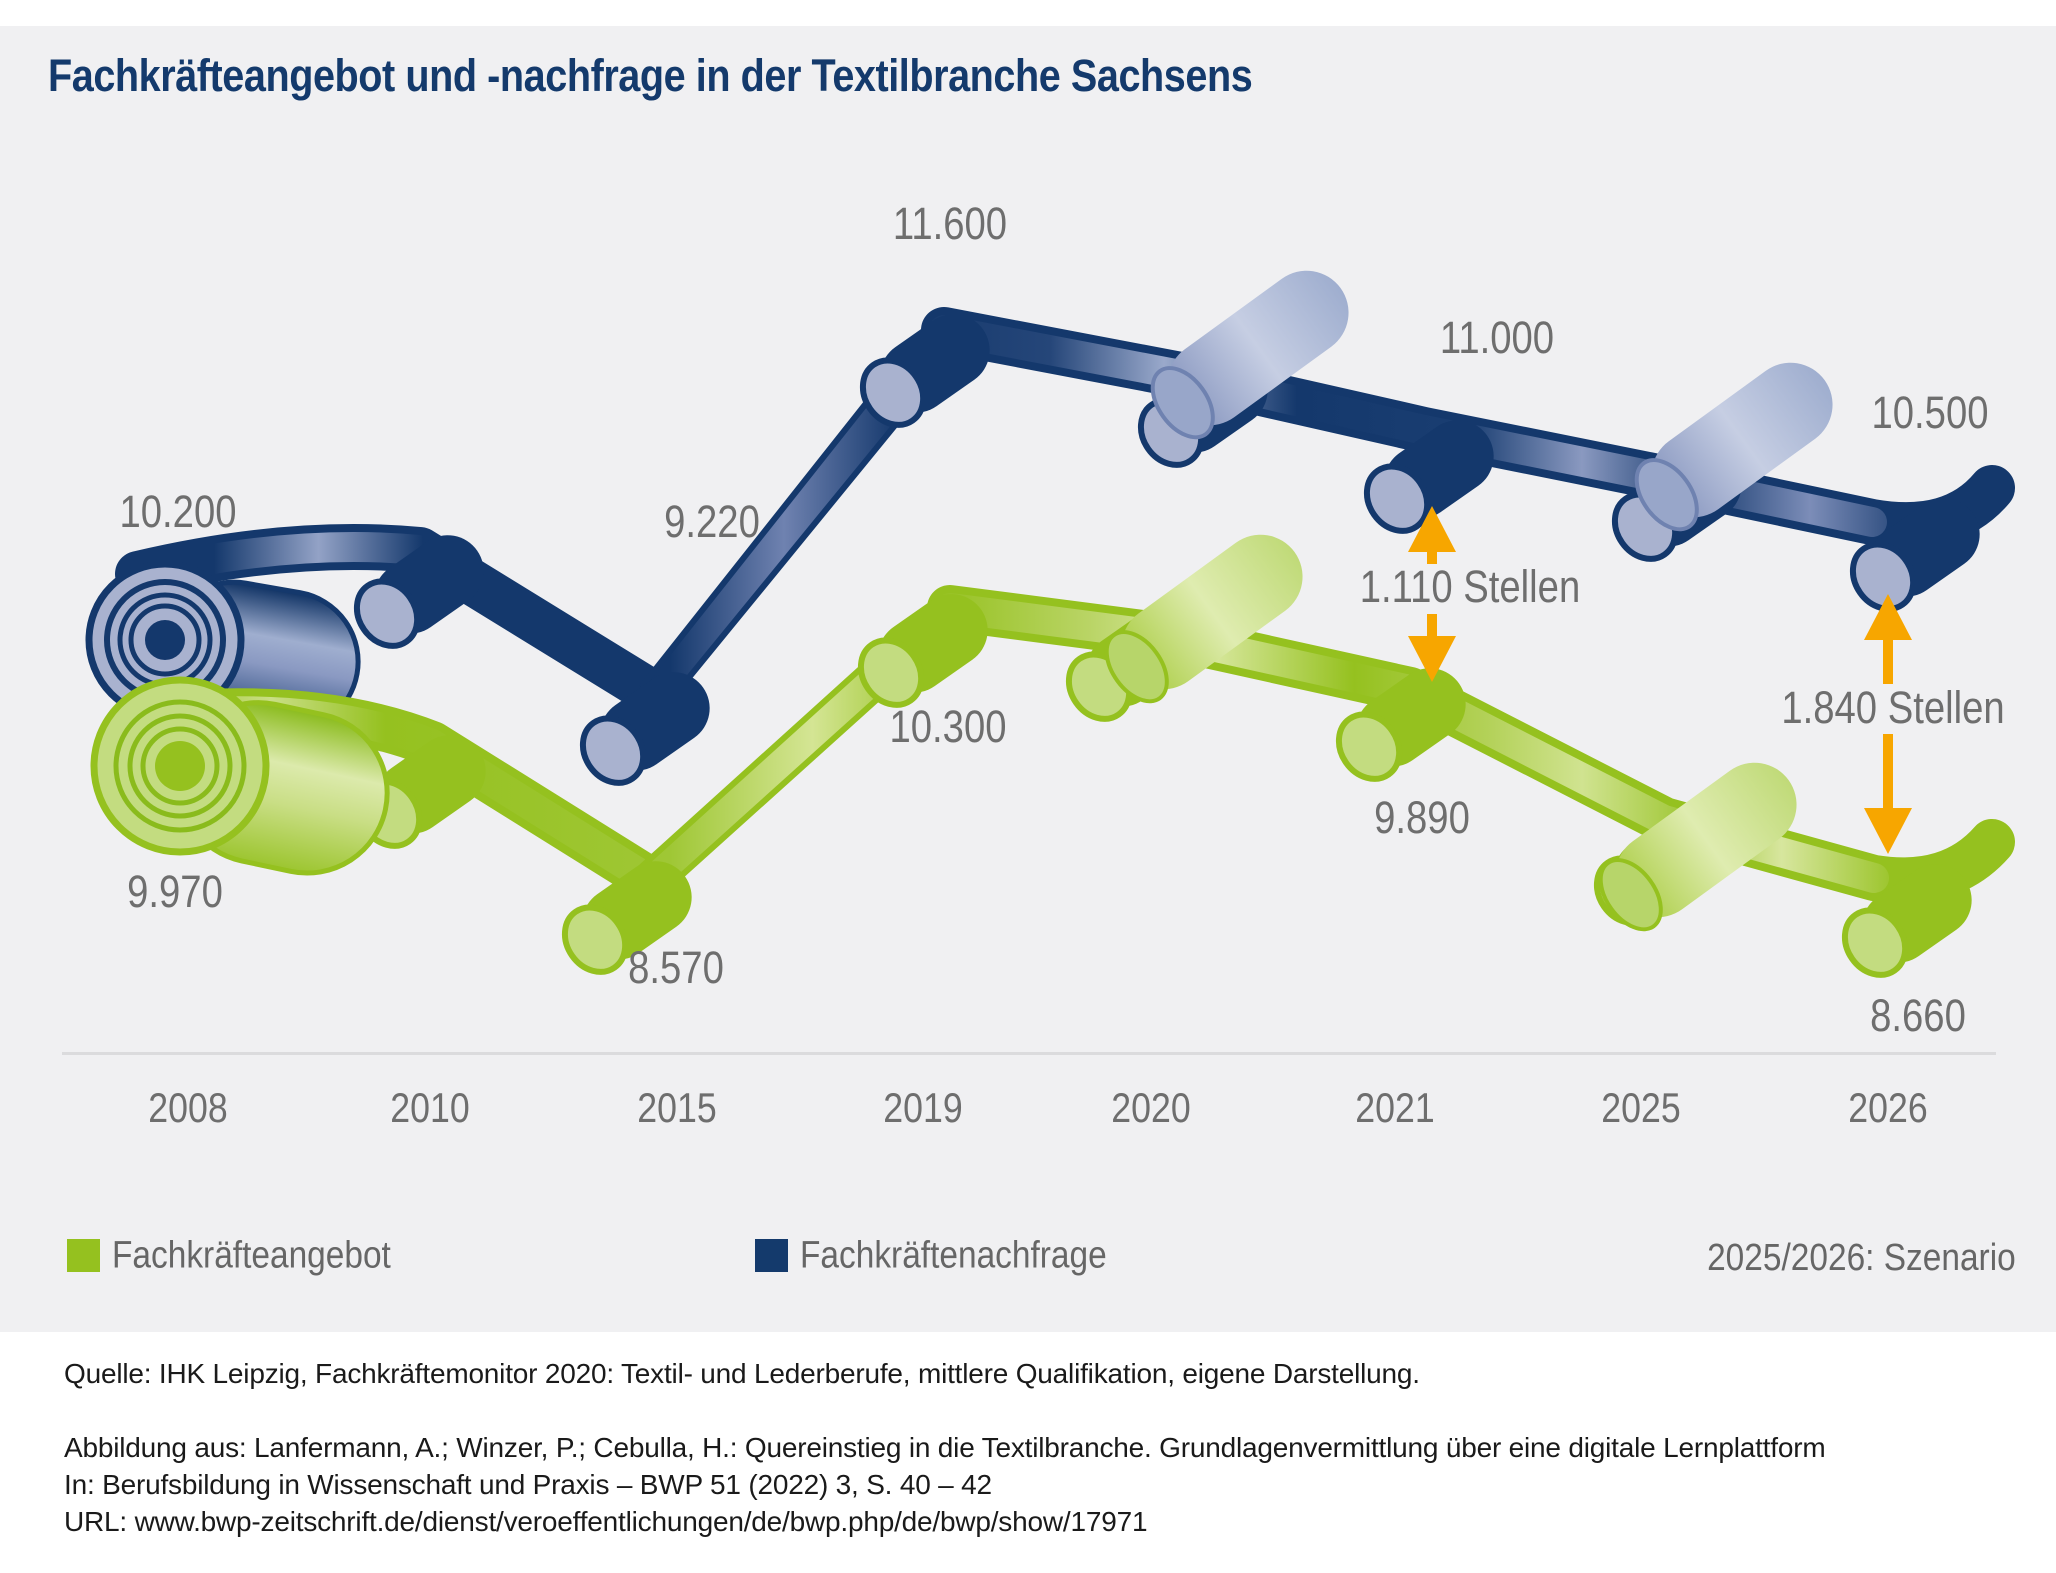 This screenshot has width=2056, height=1573. Describe the element at coordinates (1432, 594) in the screenshot. I see `gap-arrow-2021` at that location.